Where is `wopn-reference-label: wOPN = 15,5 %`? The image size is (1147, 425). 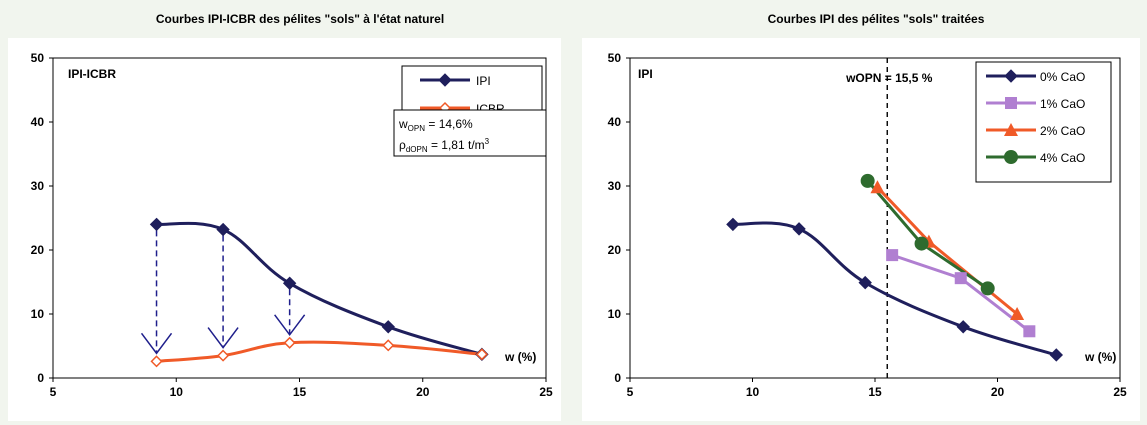 wopn-reference-label: wOPN = 15,5 % is located at coordinates (889, 78).